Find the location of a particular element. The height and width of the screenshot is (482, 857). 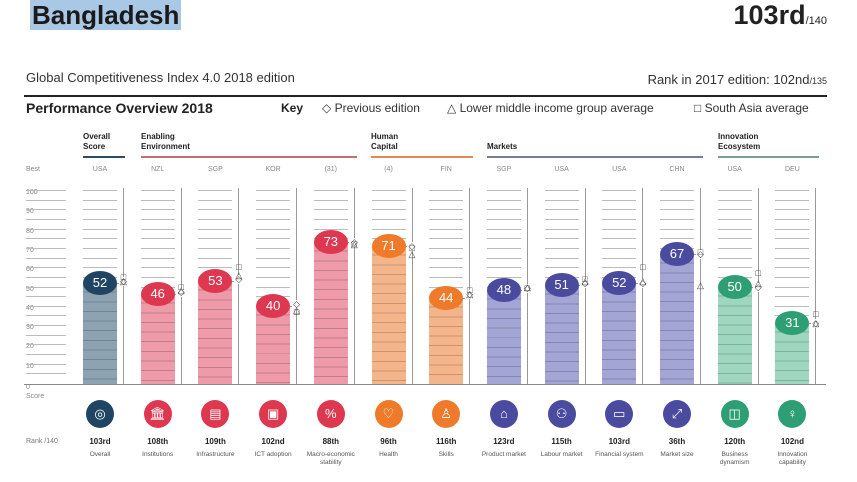

train-icon: ▤ is located at coordinates (215, 414).